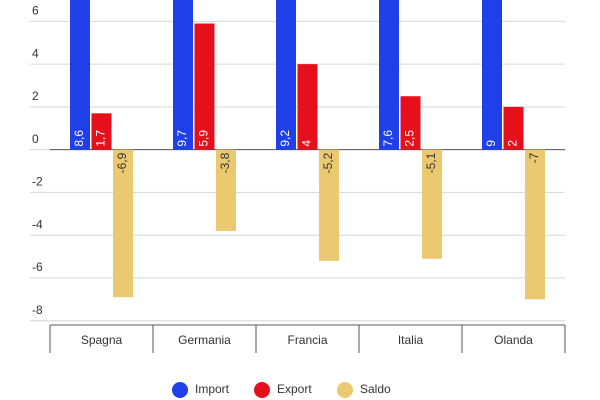 This screenshot has height=400, width=600. Describe the element at coordinates (410, 138) in the screenshot. I see `value-label: 2,5` at that location.